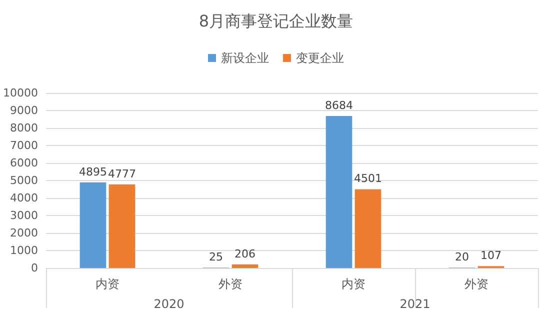 This screenshot has height=331, width=552. I want to click on legend-label: 新设企业, so click(245, 58).